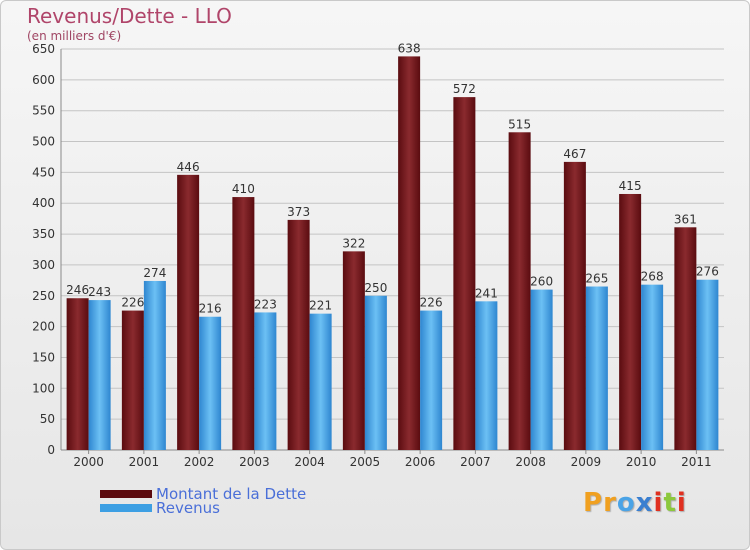 This screenshot has height=550, width=750. I want to click on data-label-revenue: 265, so click(596, 279).